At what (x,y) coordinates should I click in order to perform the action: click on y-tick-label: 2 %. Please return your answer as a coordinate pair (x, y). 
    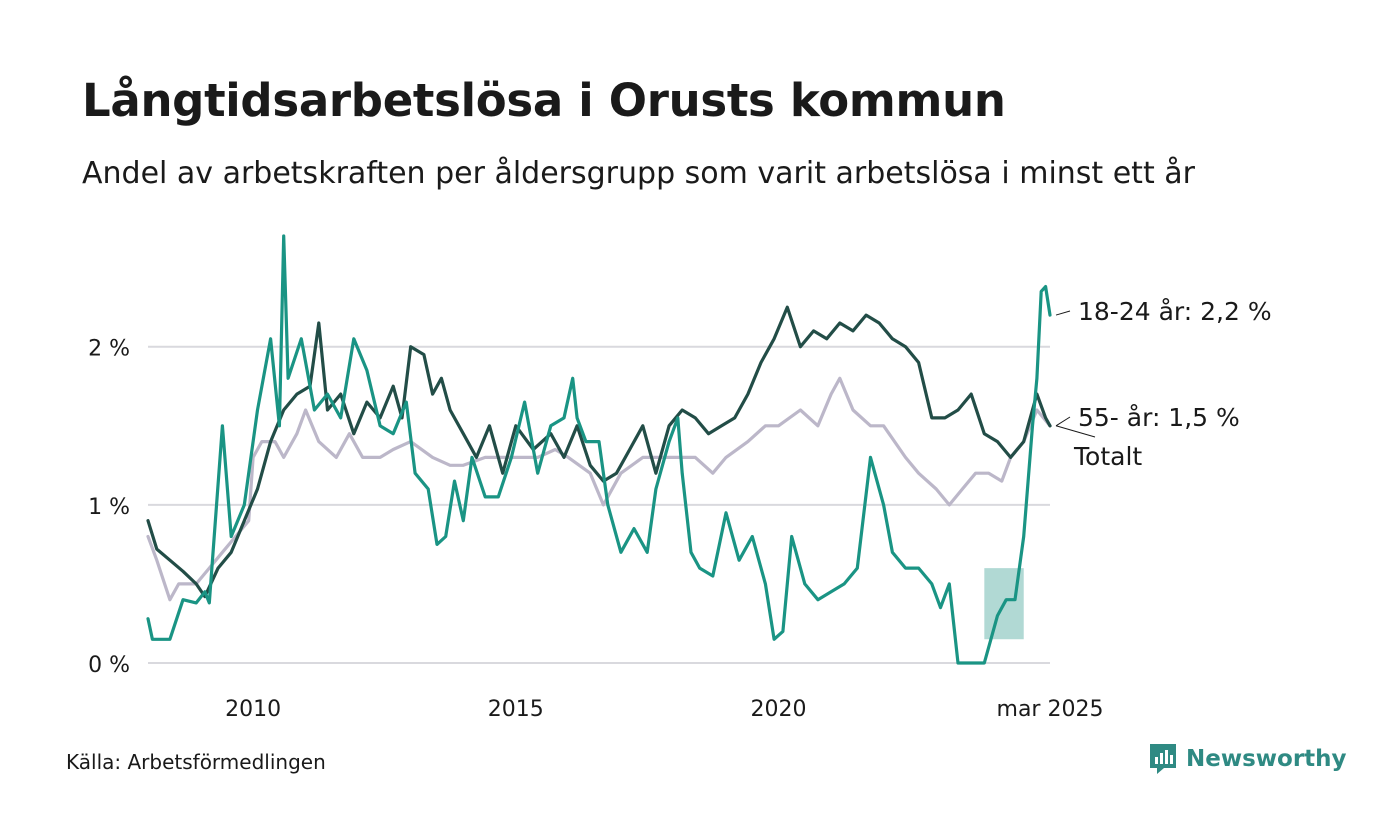
    Looking at the image, I should click on (109, 349).